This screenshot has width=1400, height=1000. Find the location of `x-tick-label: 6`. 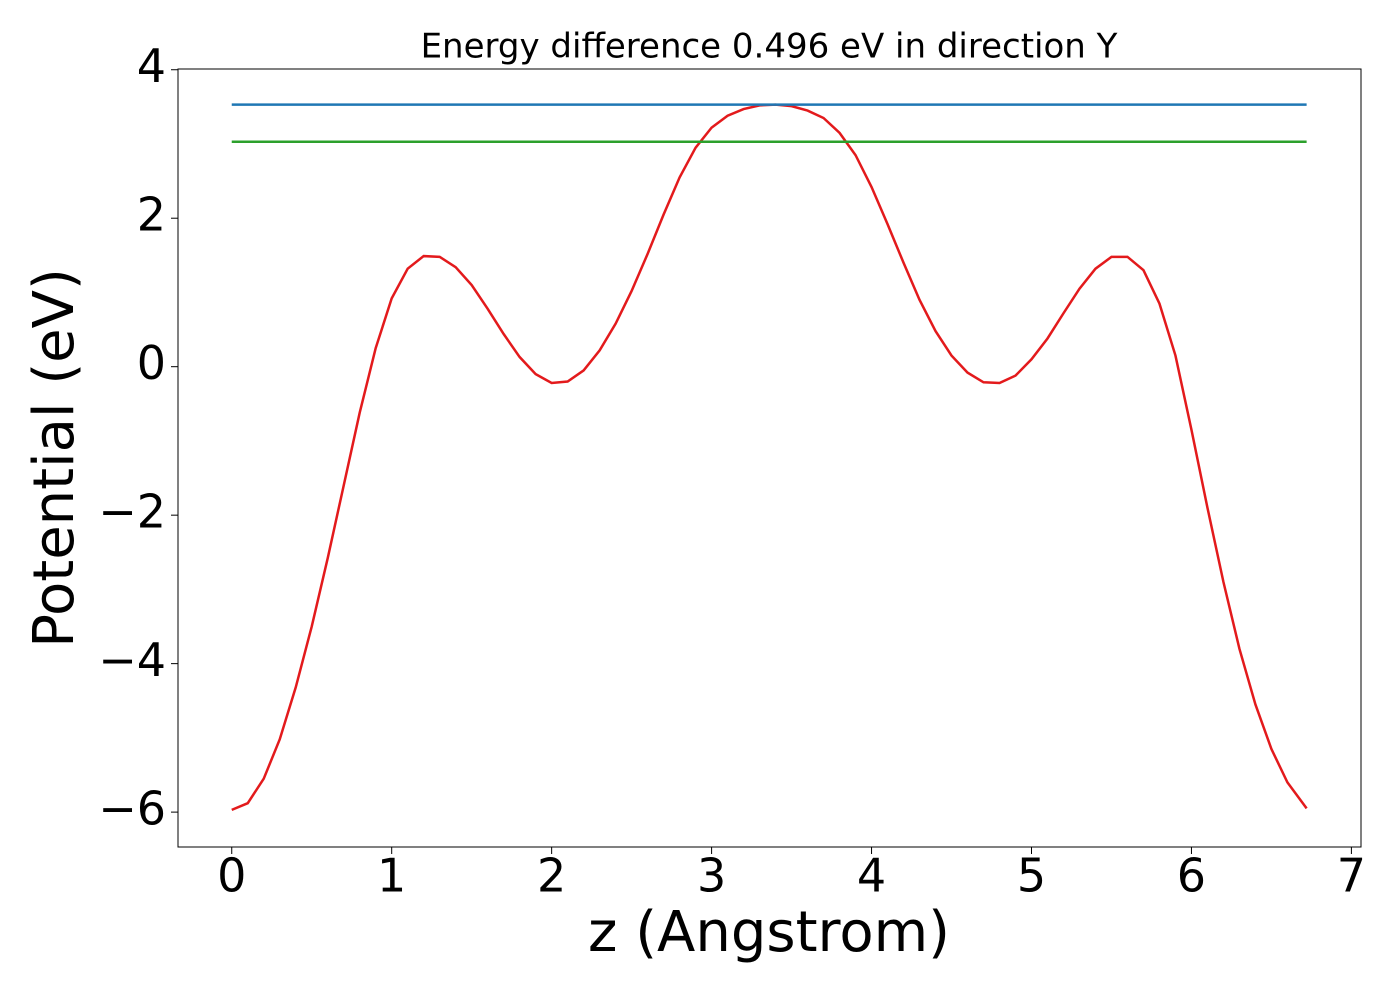

x-tick-label: 6 is located at coordinates (1191, 876).